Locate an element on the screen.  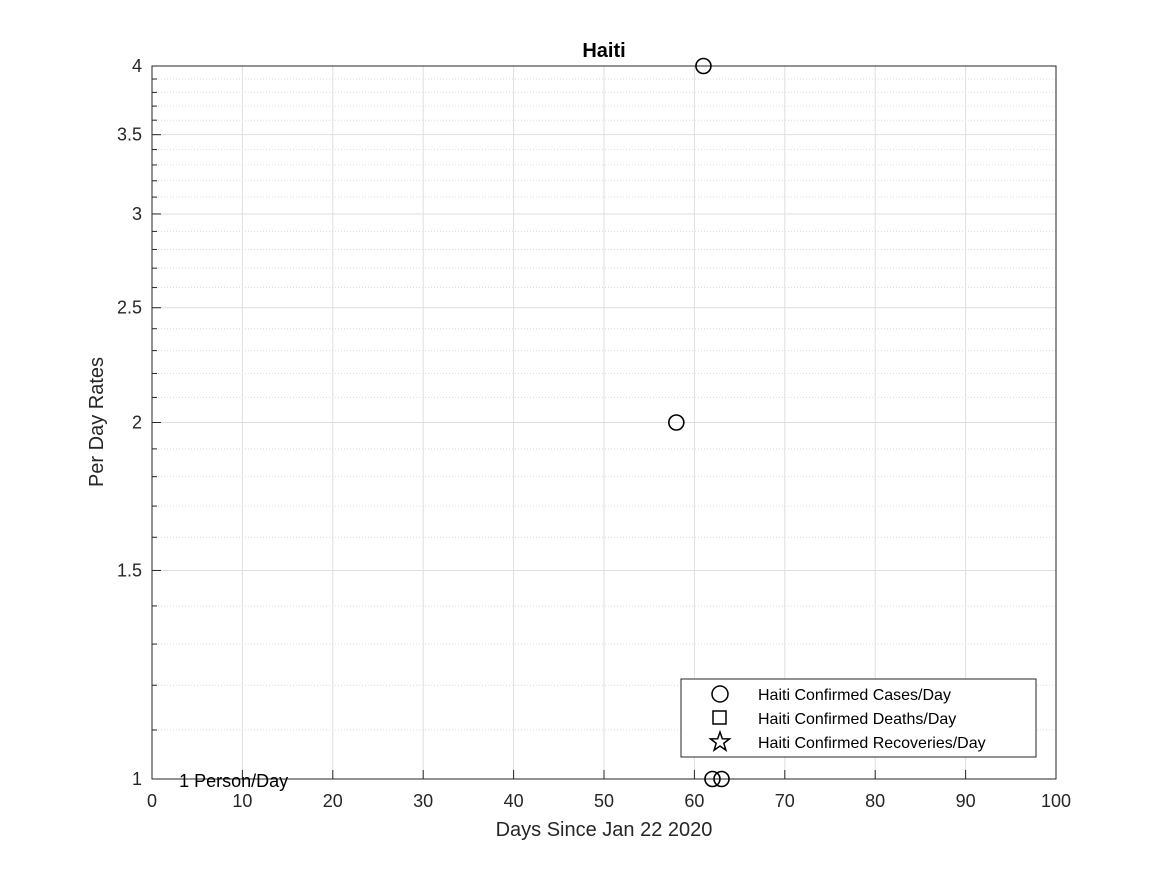
y-axis-ticks: 1 1.5 2 2.5 3 3.5 4 is located at coordinates (139, 422).